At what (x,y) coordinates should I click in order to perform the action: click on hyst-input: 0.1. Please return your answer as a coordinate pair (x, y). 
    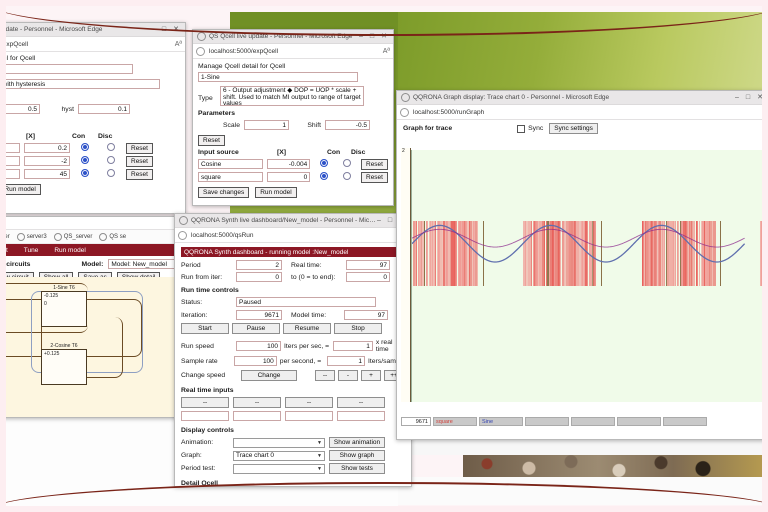
    Looking at the image, I should click on (104, 109).